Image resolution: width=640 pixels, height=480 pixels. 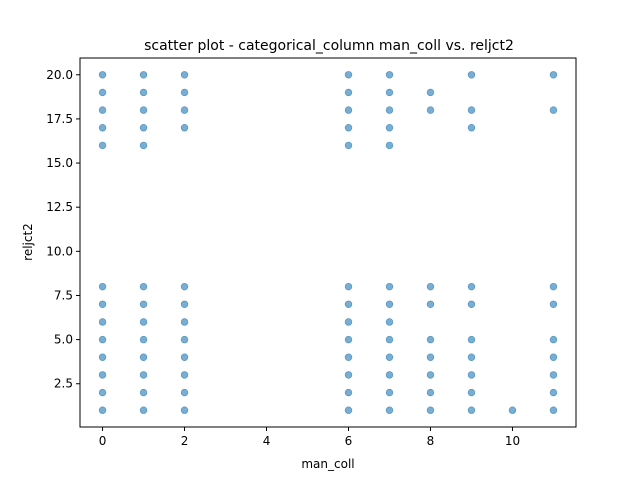 I want to click on x-tick-label: 4, so click(x=267, y=441).